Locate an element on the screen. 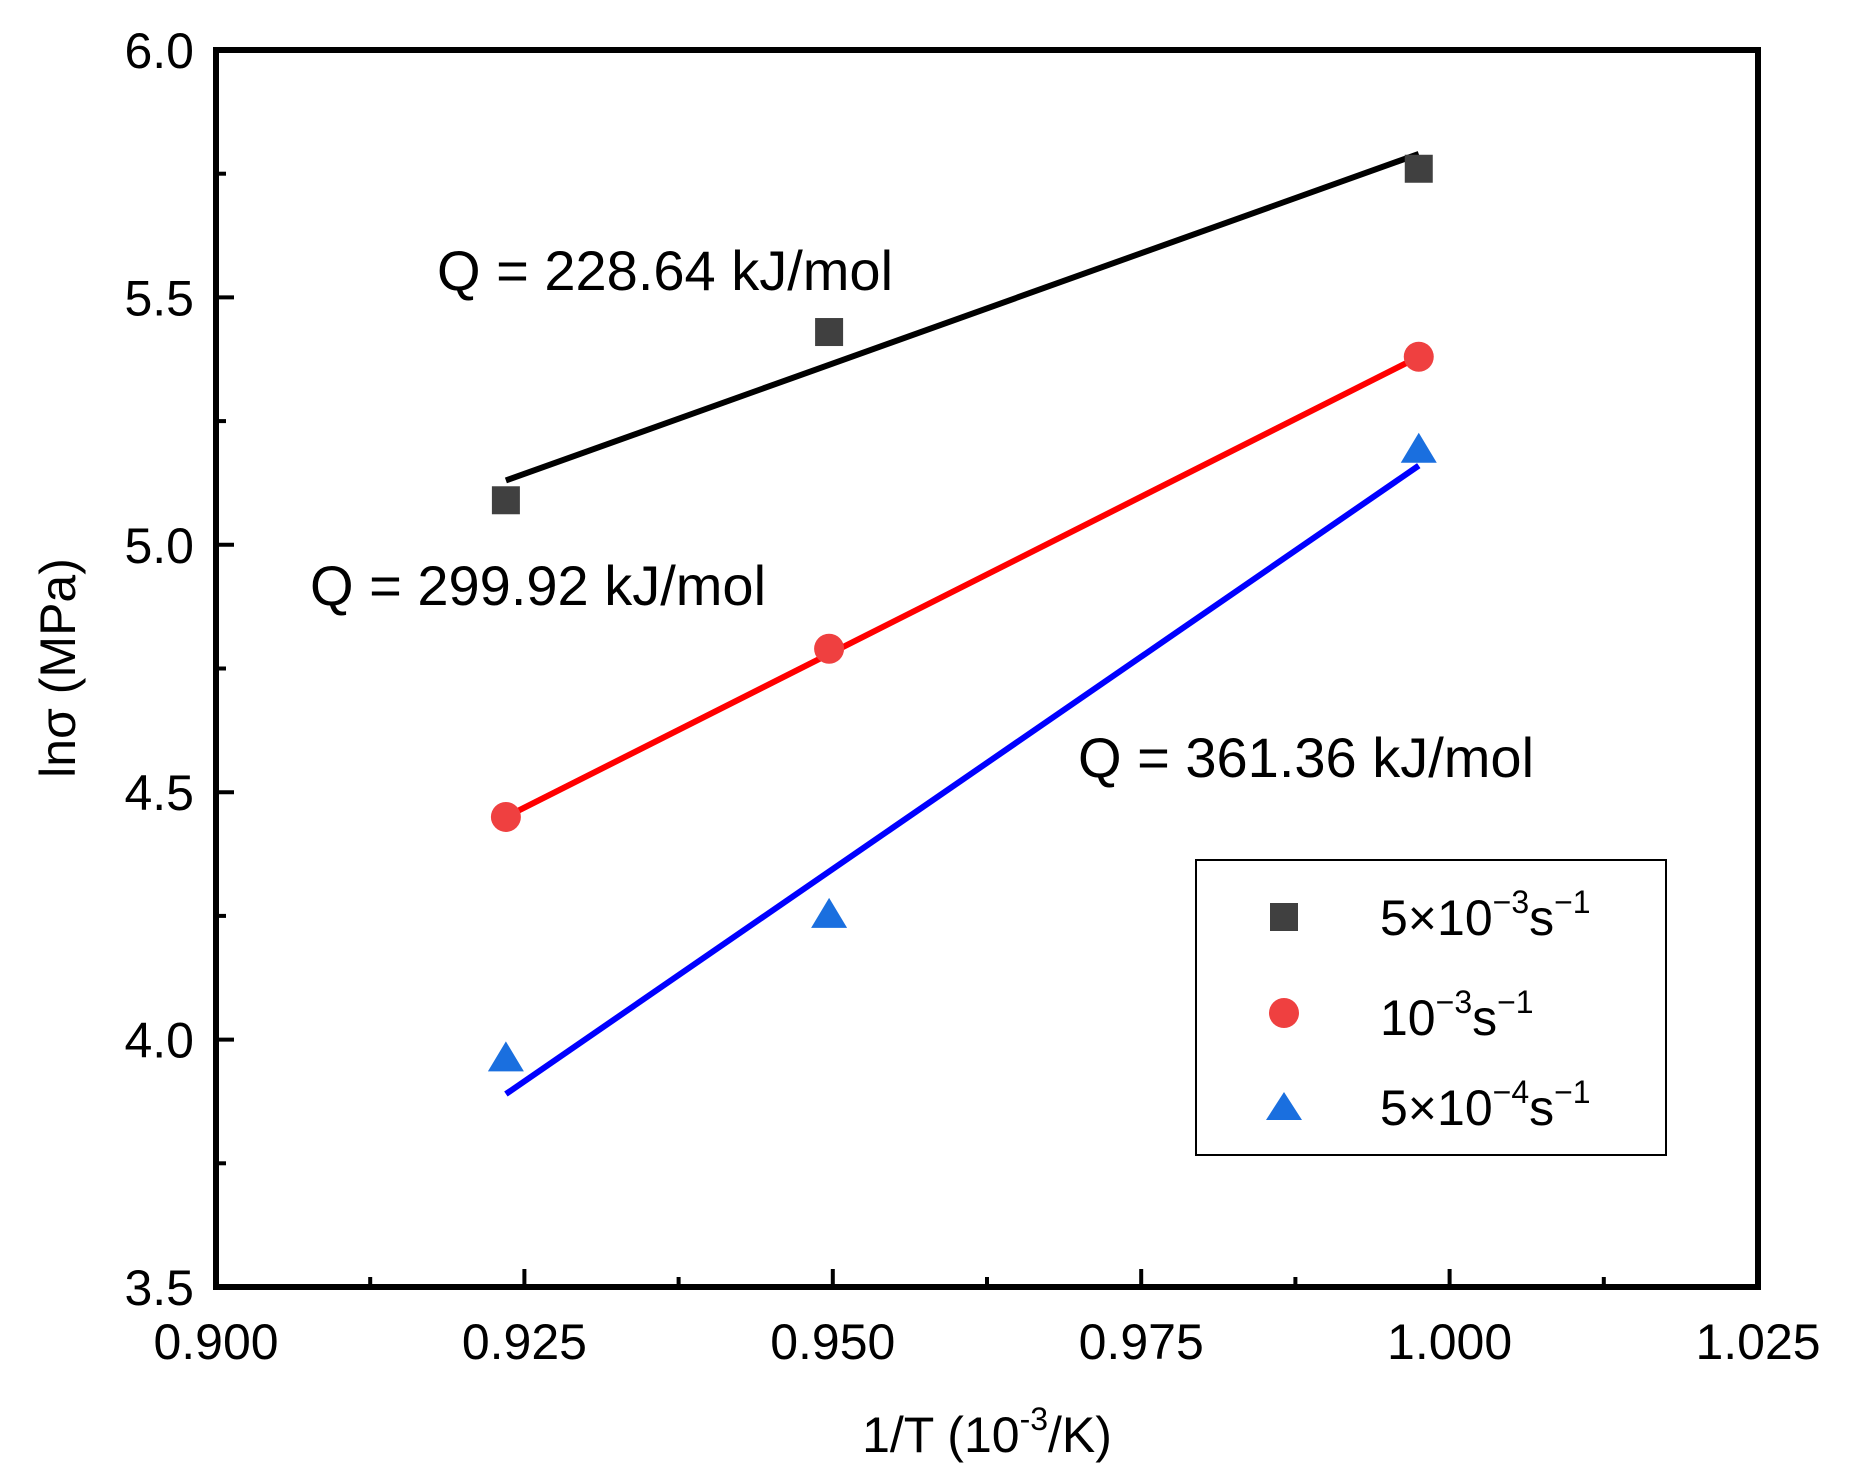 The width and height of the screenshot is (1857, 1476). legend-label-series-2: 10−3s−1 is located at coordinates (1457, 1015).